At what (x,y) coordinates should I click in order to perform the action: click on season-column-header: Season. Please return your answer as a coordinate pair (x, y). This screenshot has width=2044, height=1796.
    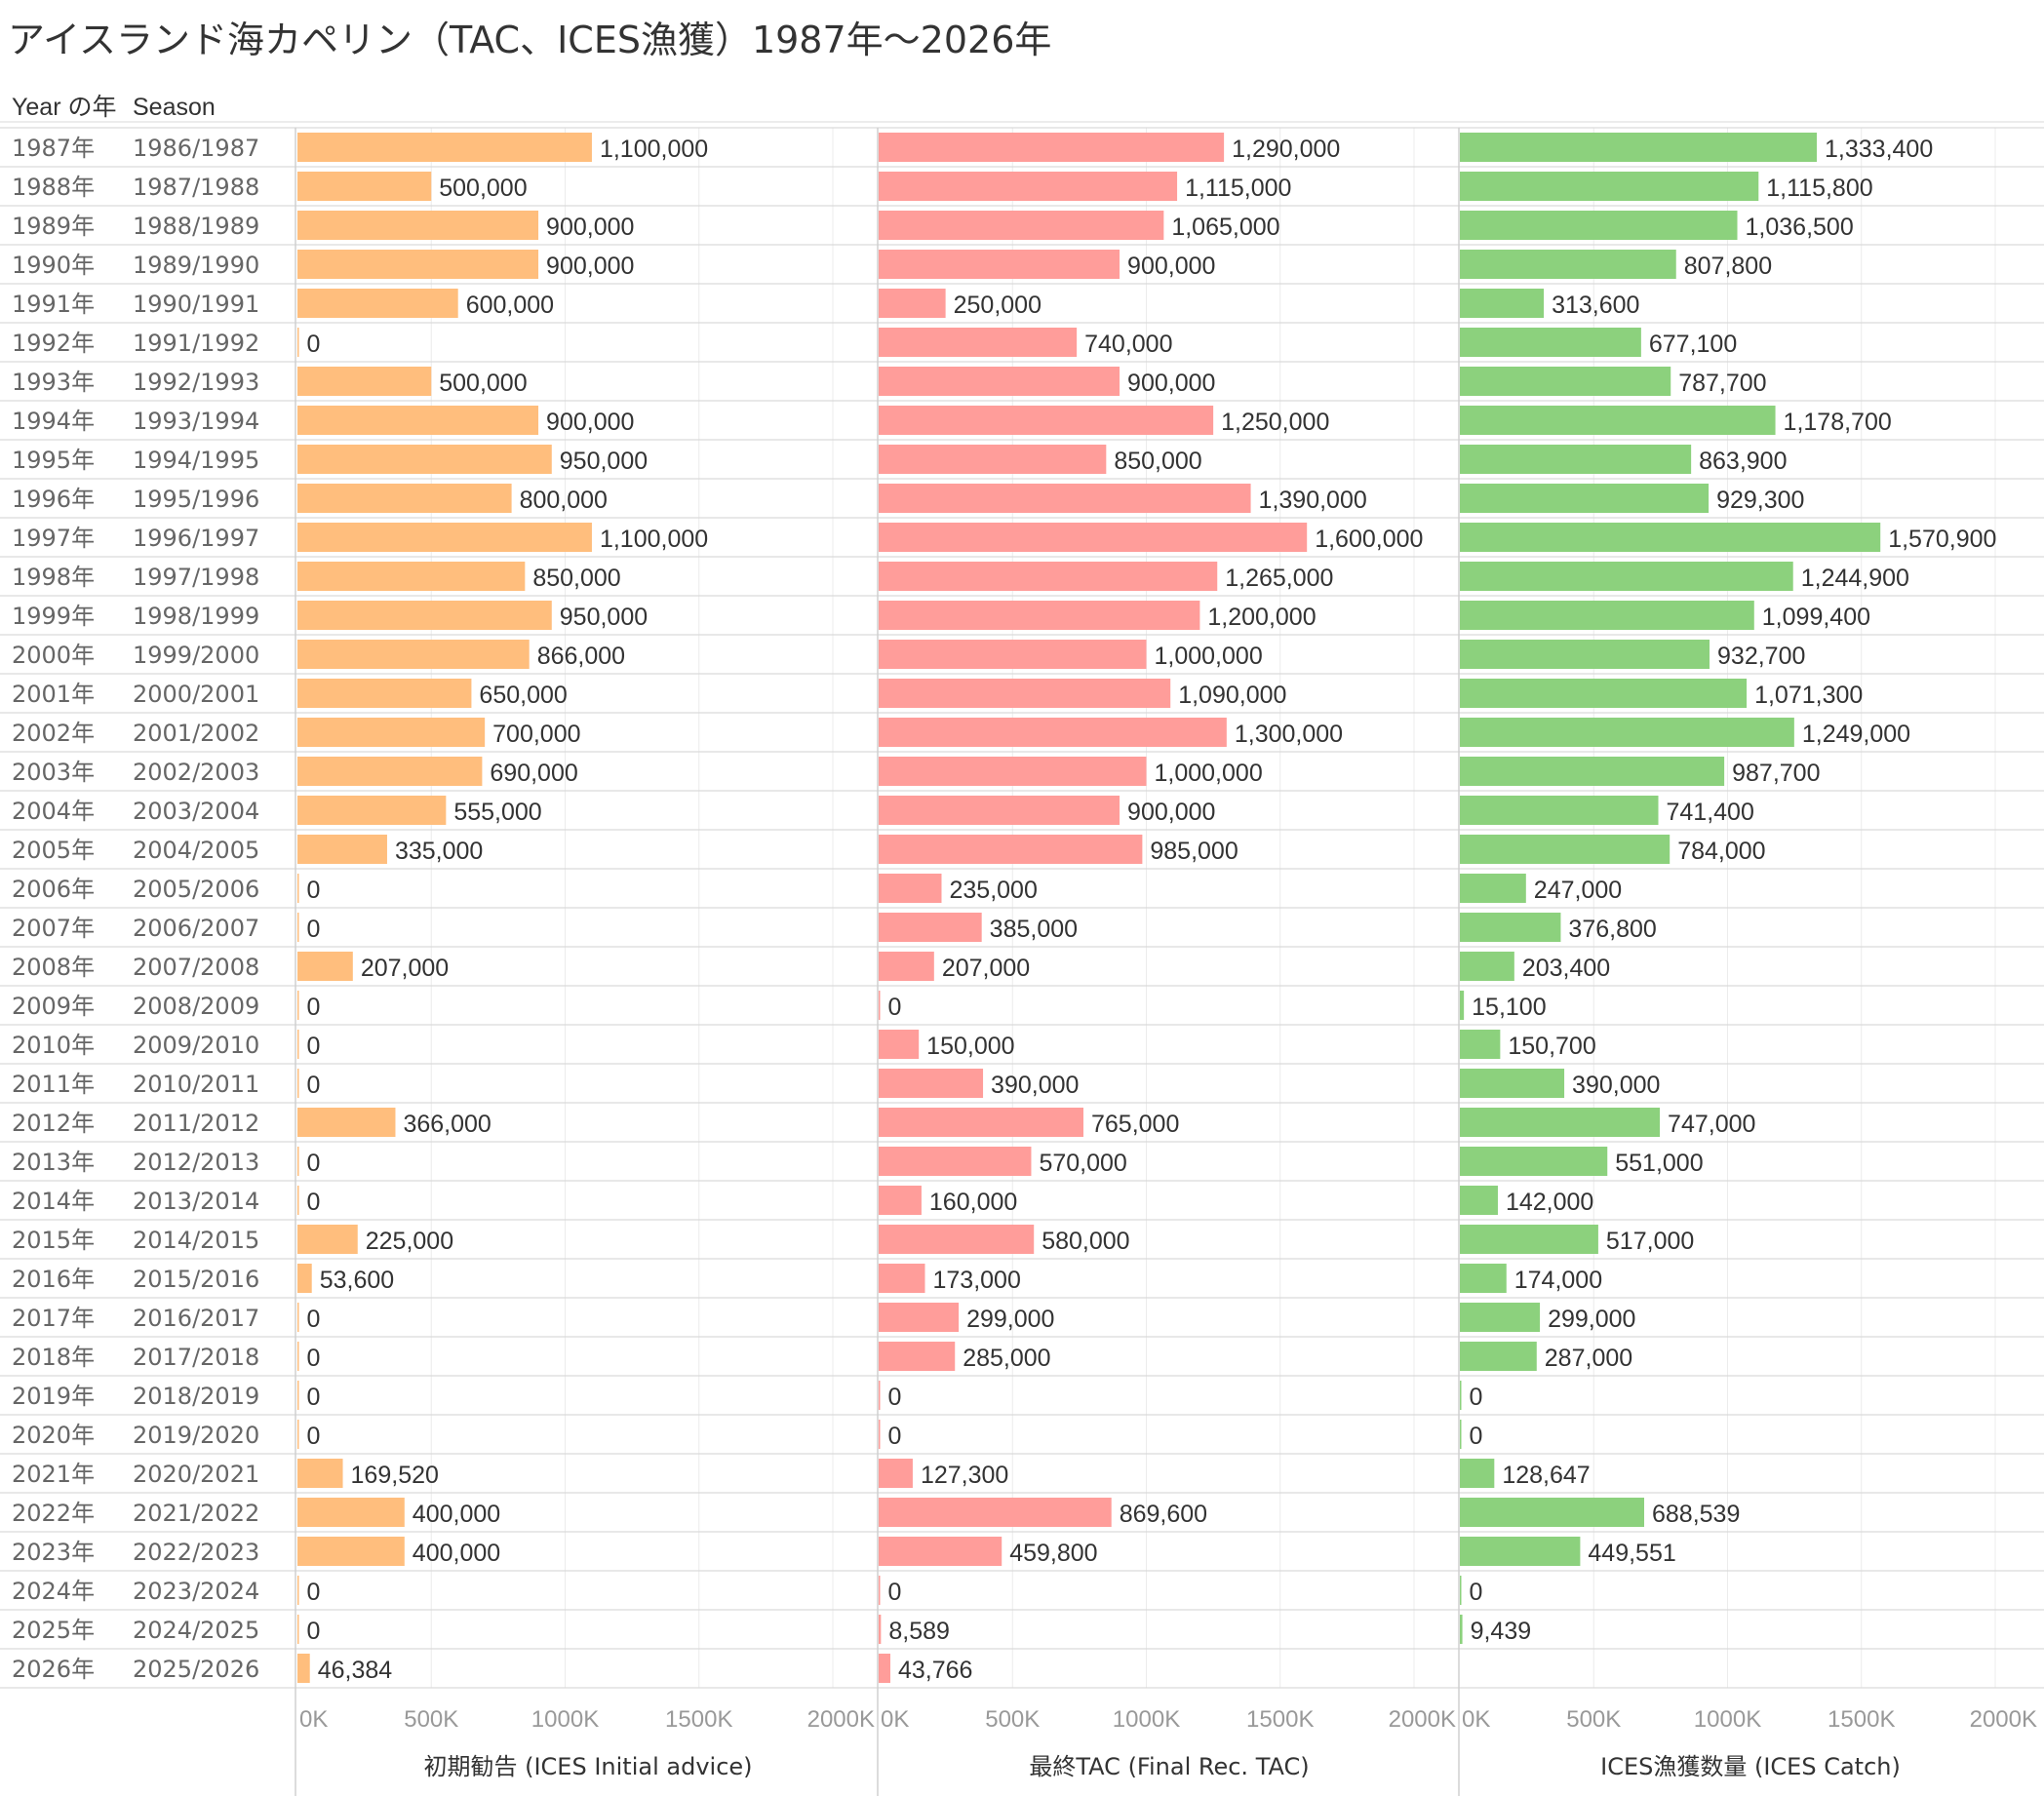
    Looking at the image, I should click on (174, 107).